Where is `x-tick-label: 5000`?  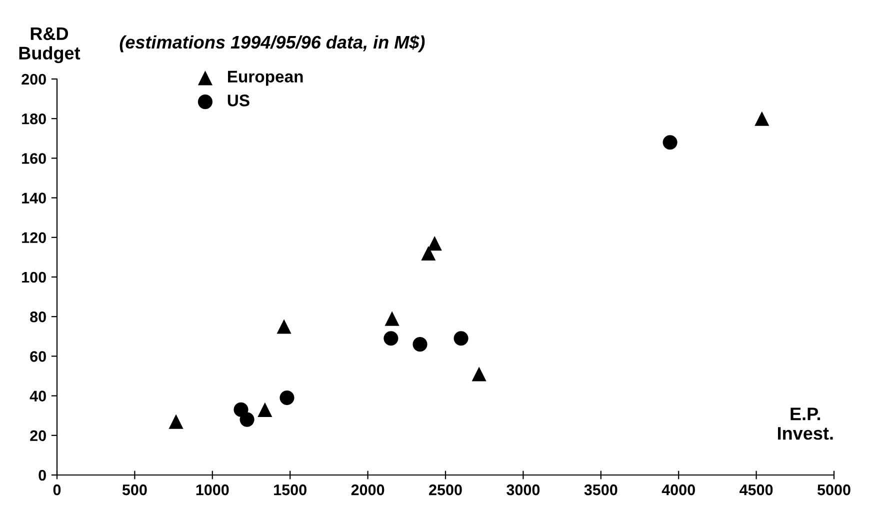 x-tick-label: 5000 is located at coordinates (833, 490).